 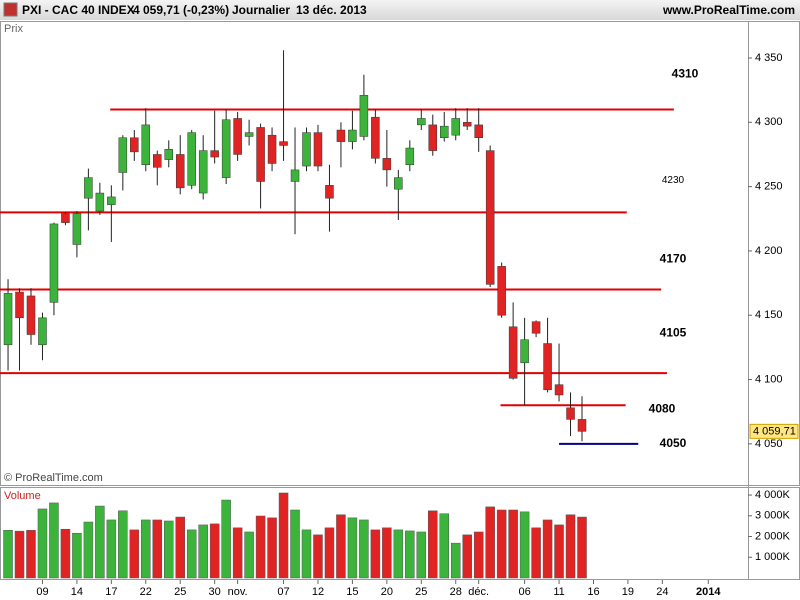 What do you see at coordinates (662, 408) in the screenshot?
I see `level-label: 4080` at bounding box center [662, 408].